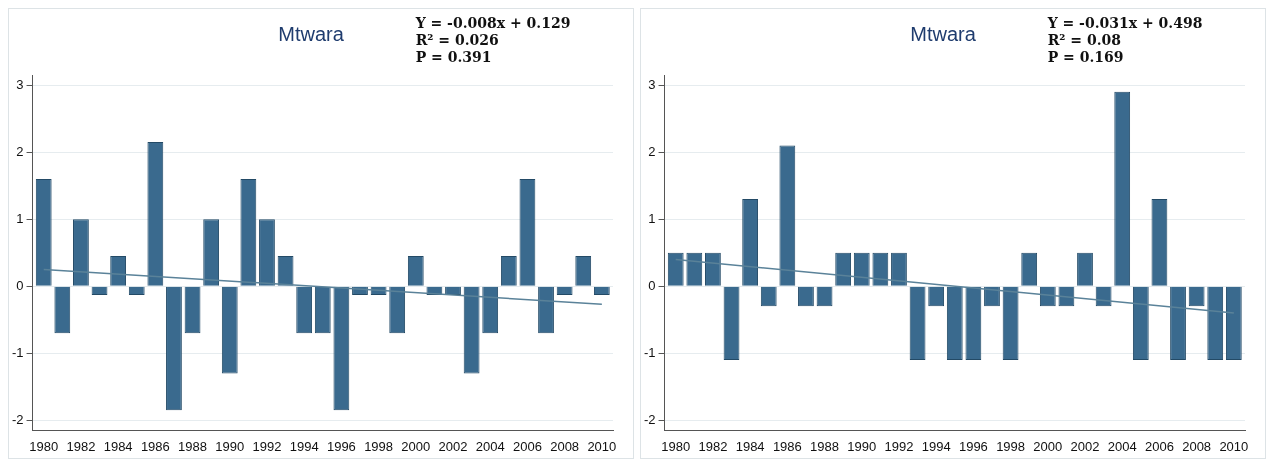 This screenshot has height=465, width=1280. Describe the element at coordinates (1124, 22) in the screenshot. I see `text: Y = -0.031x + 0.498` at that location.